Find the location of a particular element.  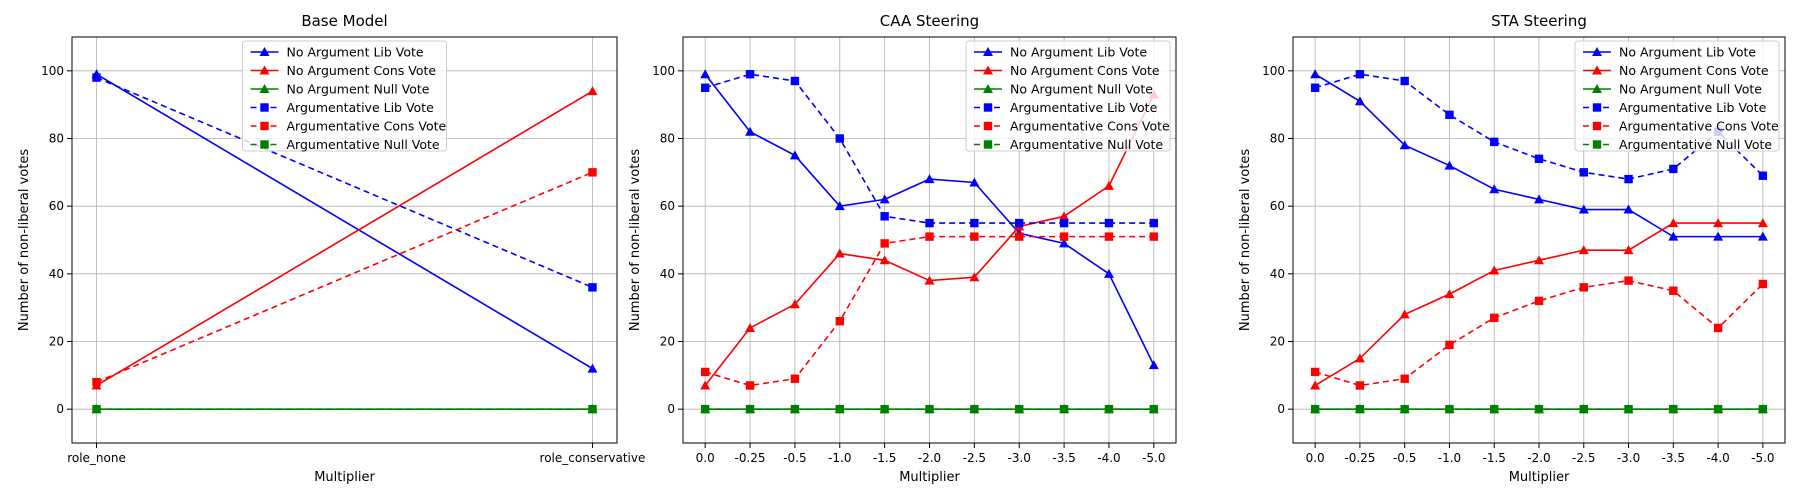

y-tick-label: 100 is located at coordinates (52, 71).